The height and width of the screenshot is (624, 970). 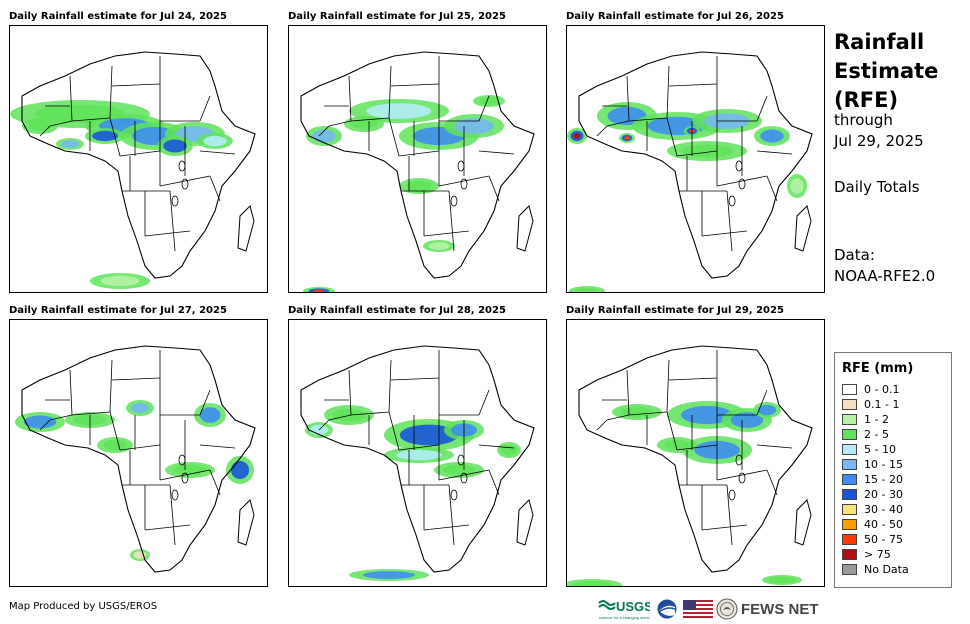 I want to click on title-line: Estimate, so click(x=886, y=71).